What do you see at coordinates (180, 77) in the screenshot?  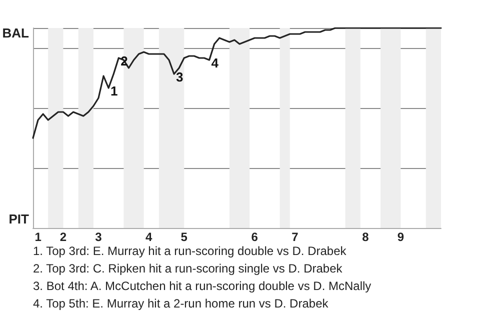 I see `annotation: 3` at bounding box center [180, 77].